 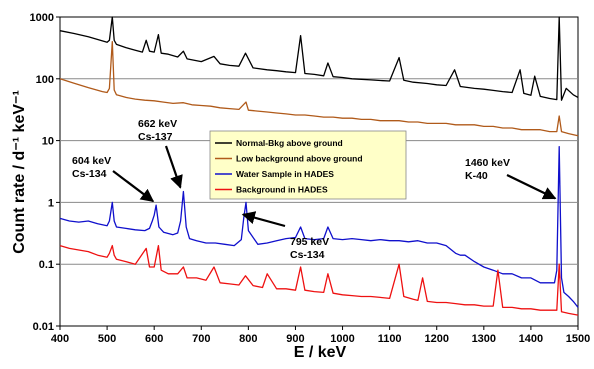 What do you see at coordinates (295, 339) in the screenshot?
I see `x-tick-label: 900` at bounding box center [295, 339].